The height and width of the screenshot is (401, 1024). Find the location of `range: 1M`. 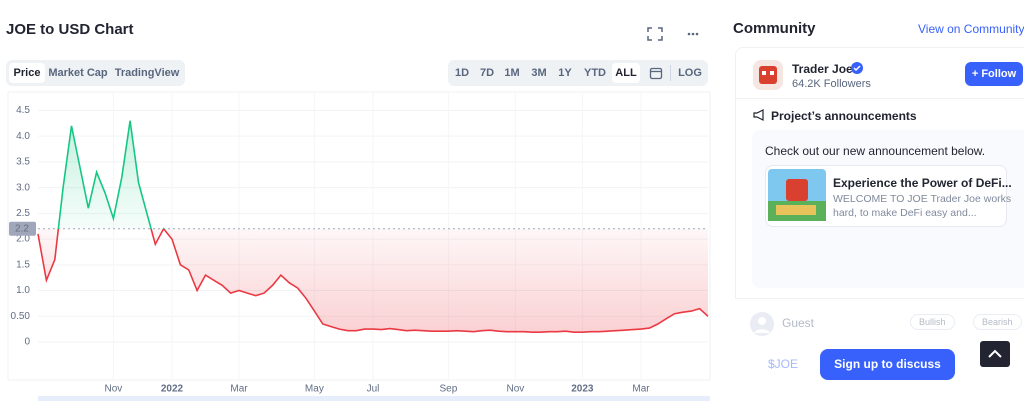

range: 1M is located at coordinates (512, 73).